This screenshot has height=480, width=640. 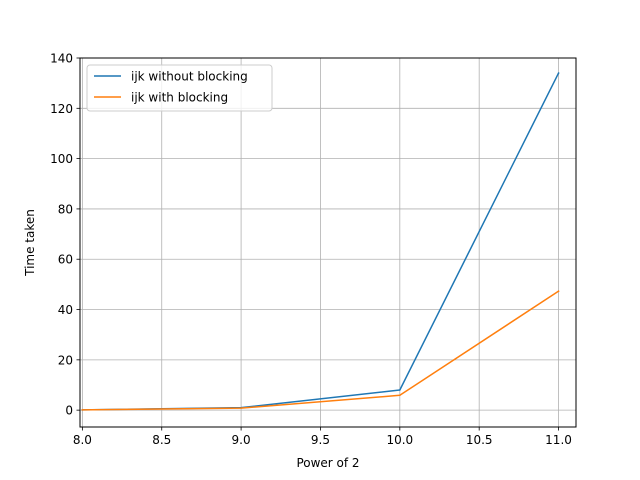 What do you see at coordinates (69, 411) in the screenshot?
I see `y-tick-label: 0` at bounding box center [69, 411].